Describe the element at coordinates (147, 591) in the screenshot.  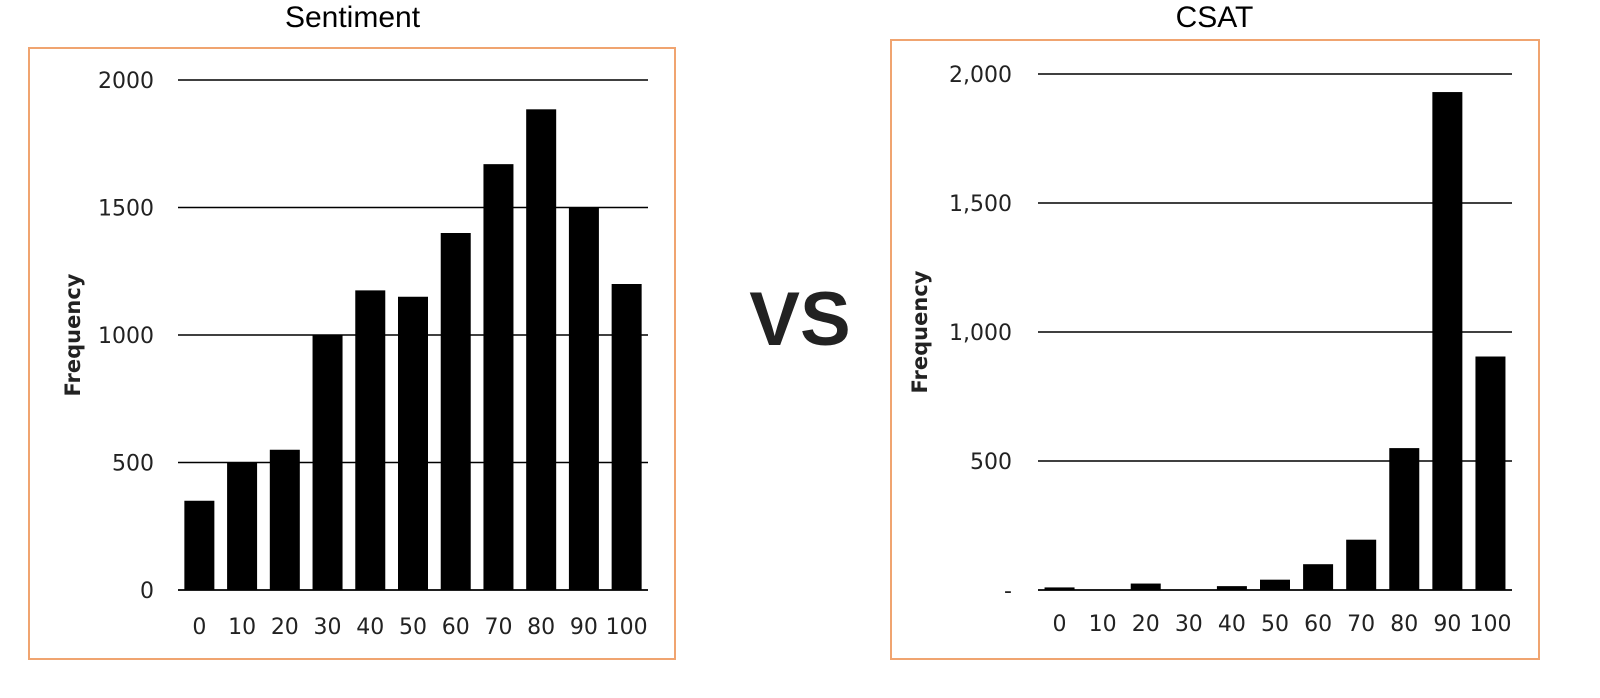
I see `y-tick-label: 0` at that location.